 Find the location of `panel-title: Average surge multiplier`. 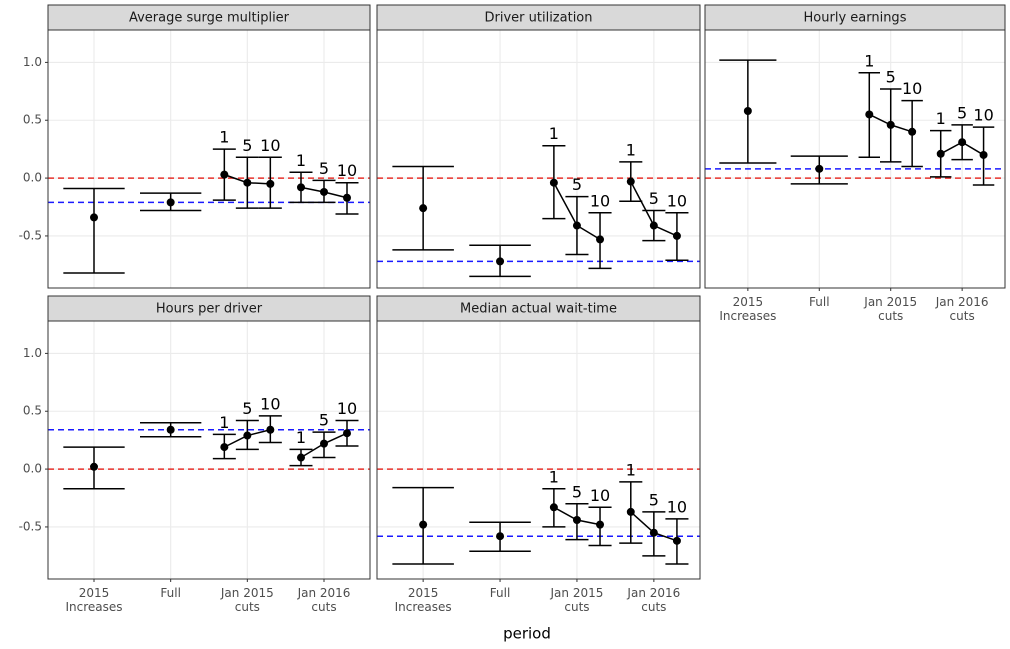

panel-title: Average surge multiplier is located at coordinates (209, 18).